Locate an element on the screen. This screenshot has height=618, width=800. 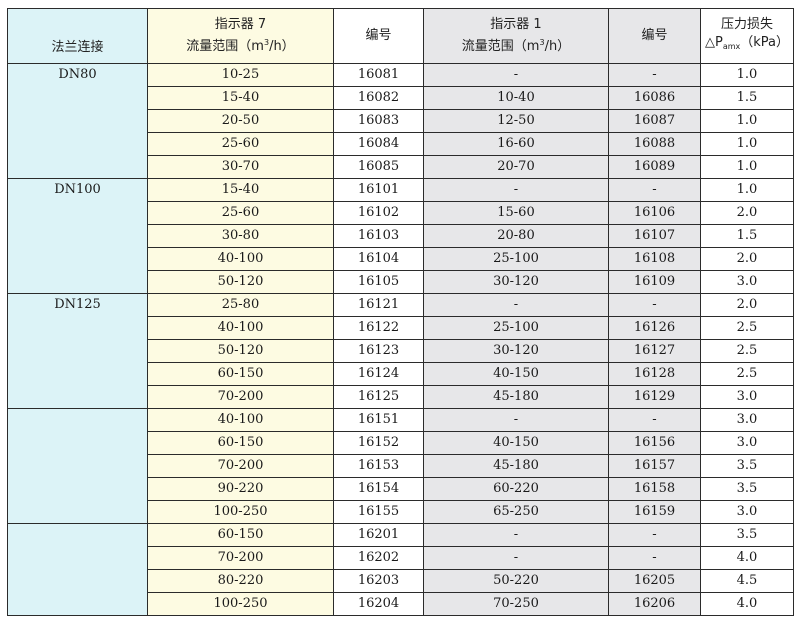
indicator1-code-cell: 16089 is located at coordinates (654, 167).